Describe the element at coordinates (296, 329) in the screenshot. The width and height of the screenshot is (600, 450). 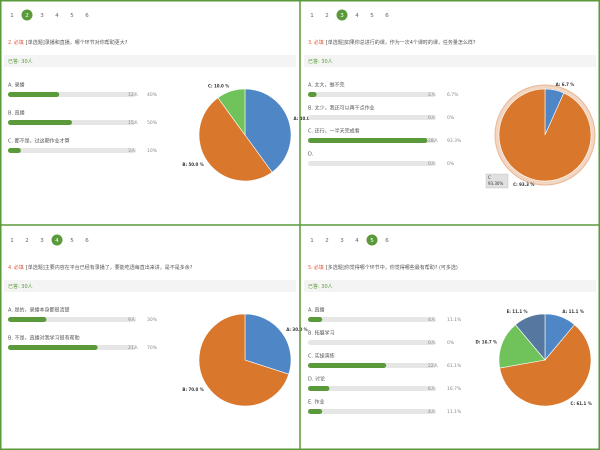
I see `pie-label: A: 30.0 %` at that location.